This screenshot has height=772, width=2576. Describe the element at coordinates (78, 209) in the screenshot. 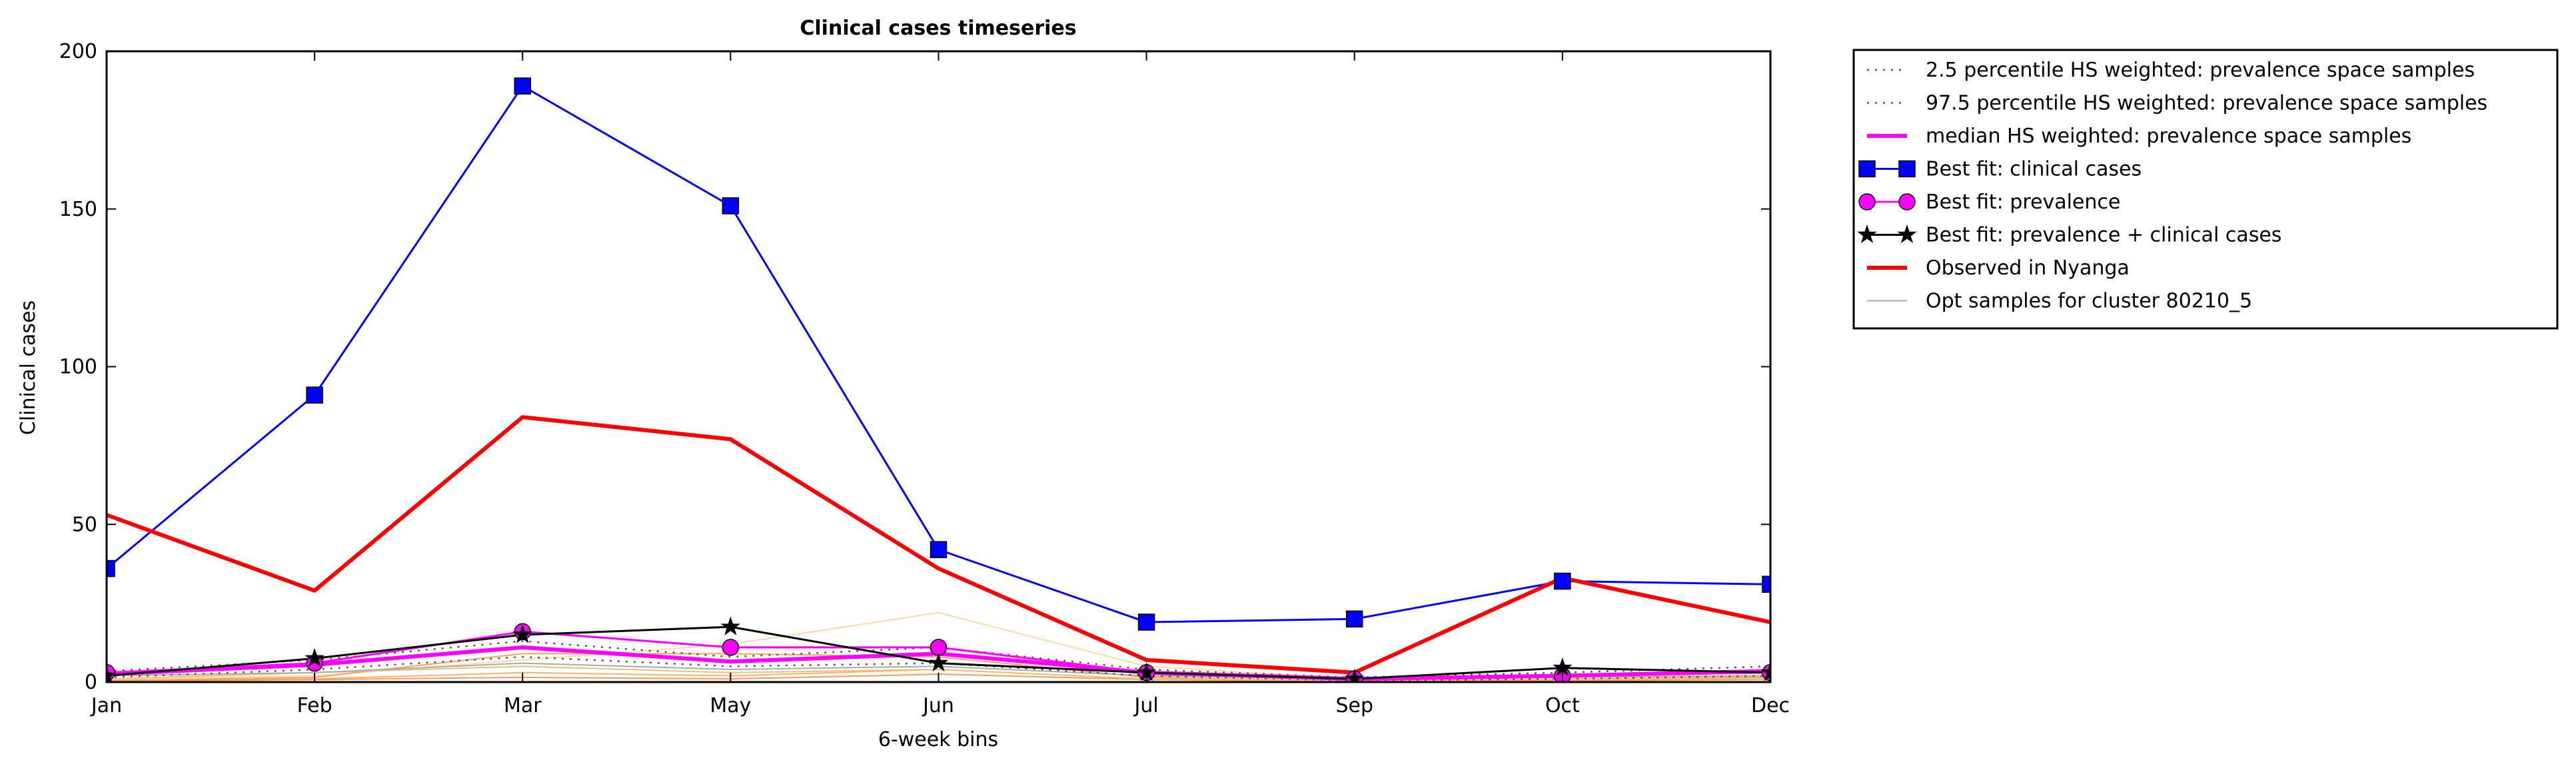

I see `y-tick-label-3: 150` at that location.